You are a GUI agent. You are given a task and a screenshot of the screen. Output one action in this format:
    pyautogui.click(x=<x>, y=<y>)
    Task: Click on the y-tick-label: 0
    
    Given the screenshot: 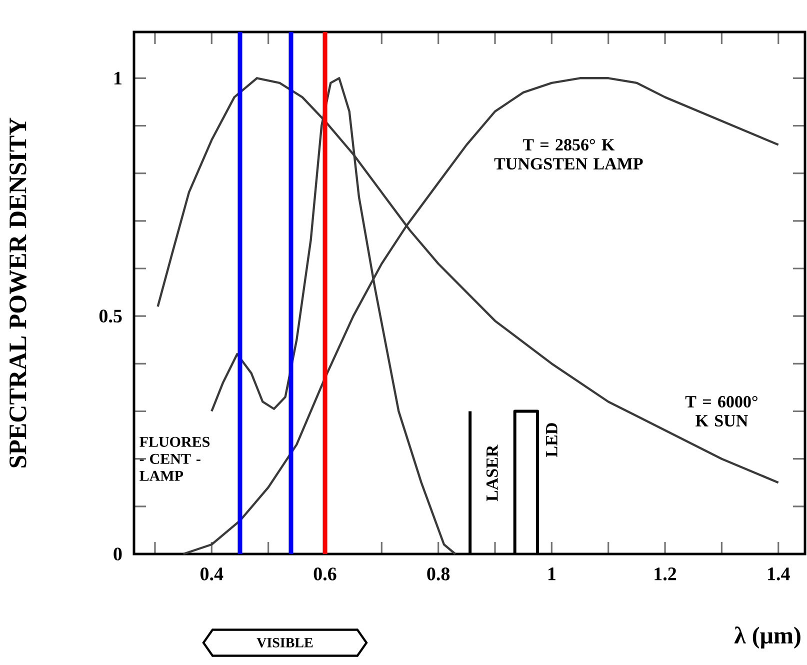 What is the action you would take?
    pyautogui.click(x=118, y=554)
    